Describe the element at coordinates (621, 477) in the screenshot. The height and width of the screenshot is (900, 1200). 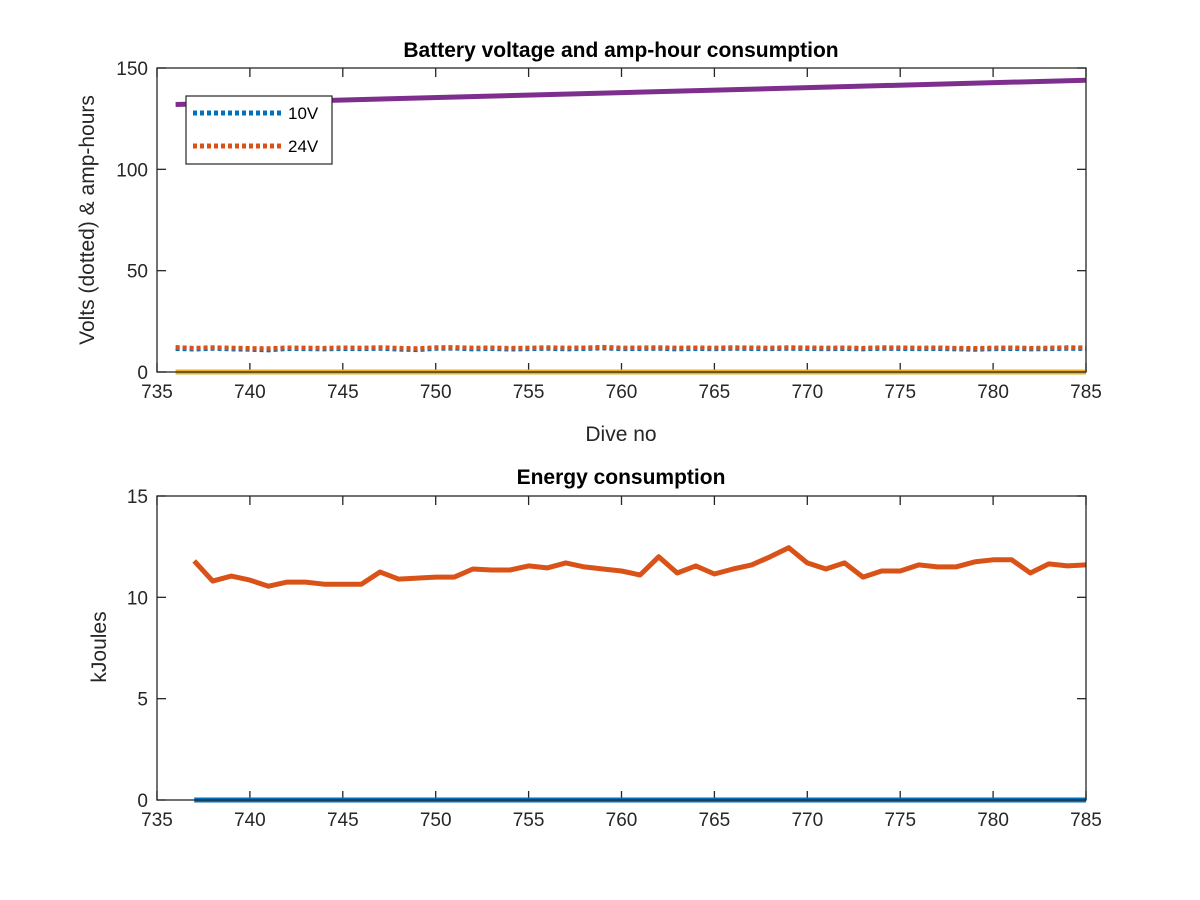
I see `energy-chart-title: Energy consumption` at that location.